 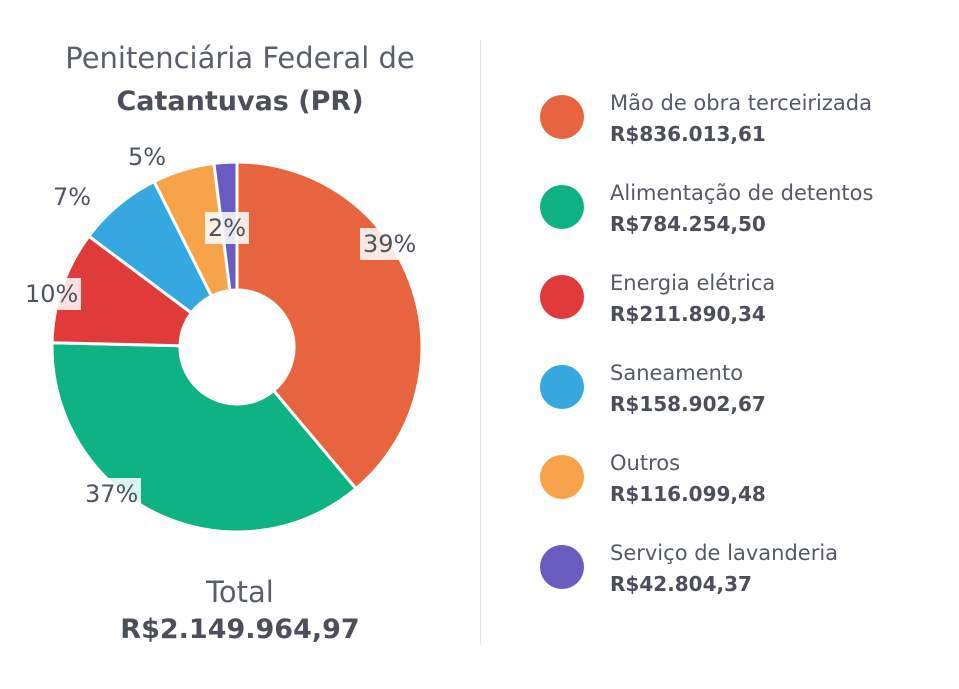 I want to click on percent-label: 37%, so click(x=112, y=494).